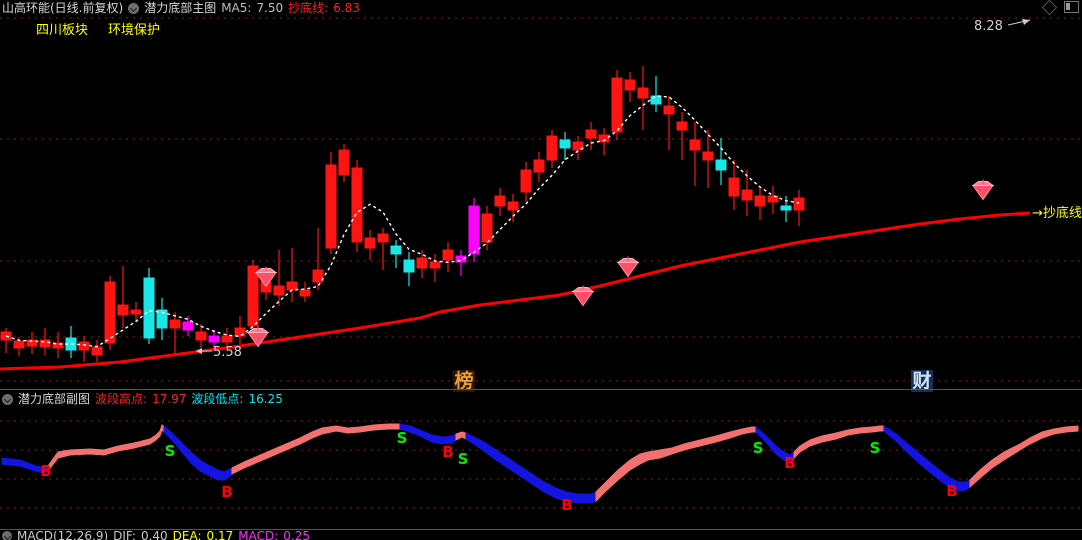  I want to click on sub-indicator-name: 潜力底部副图, so click(54, 399).